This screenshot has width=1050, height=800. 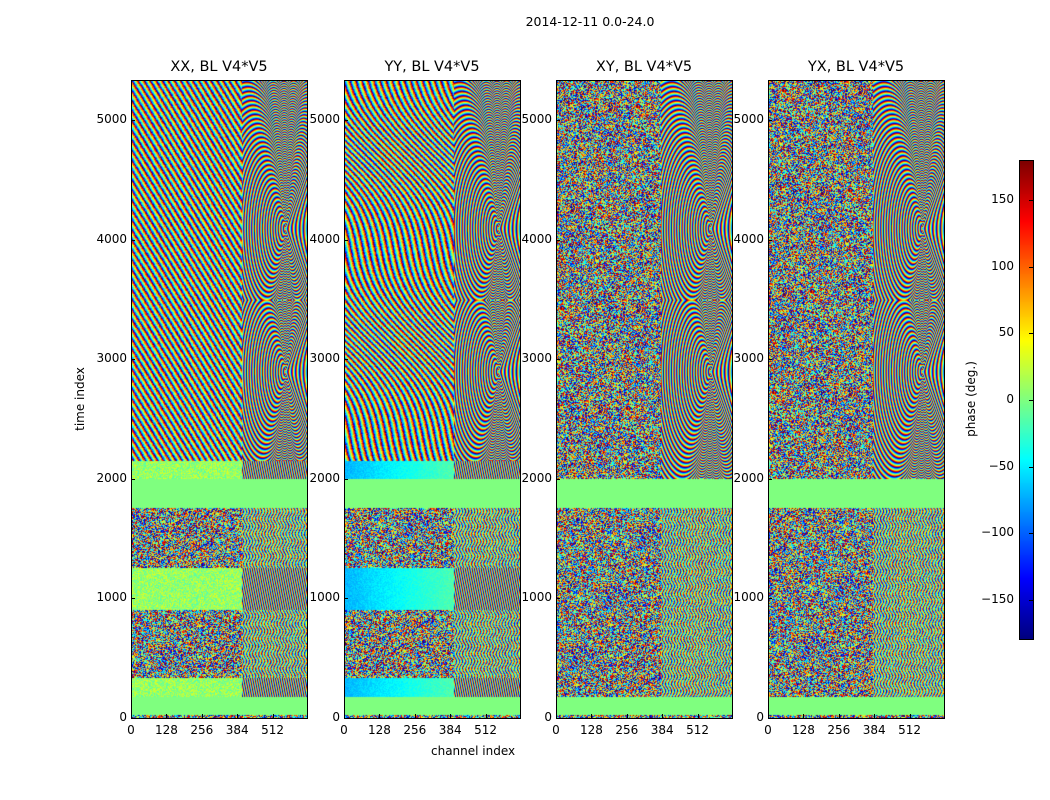 What do you see at coordinates (1001, 465) in the screenshot?
I see `colorbar-tick-label: −50` at bounding box center [1001, 465].